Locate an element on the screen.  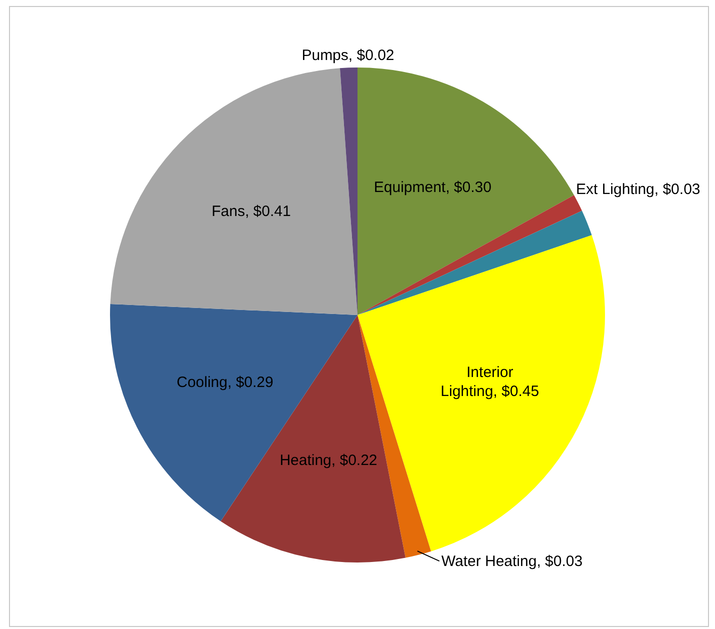
slice-label: Ext Lighting, $0.03 is located at coordinates (638, 190).